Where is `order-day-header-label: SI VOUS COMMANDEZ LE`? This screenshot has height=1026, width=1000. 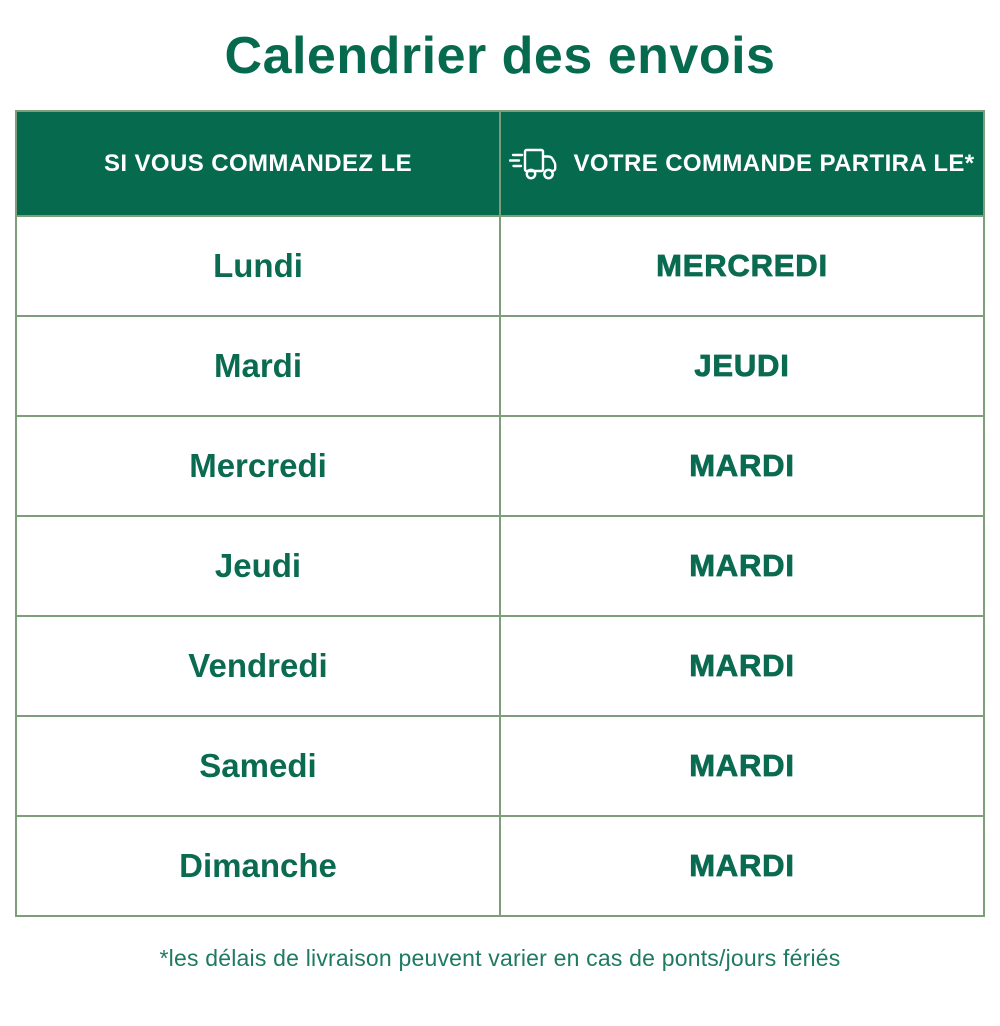
order-day-header-label: SI VOUS COMMANDEZ LE is located at coordinates (257, 163).